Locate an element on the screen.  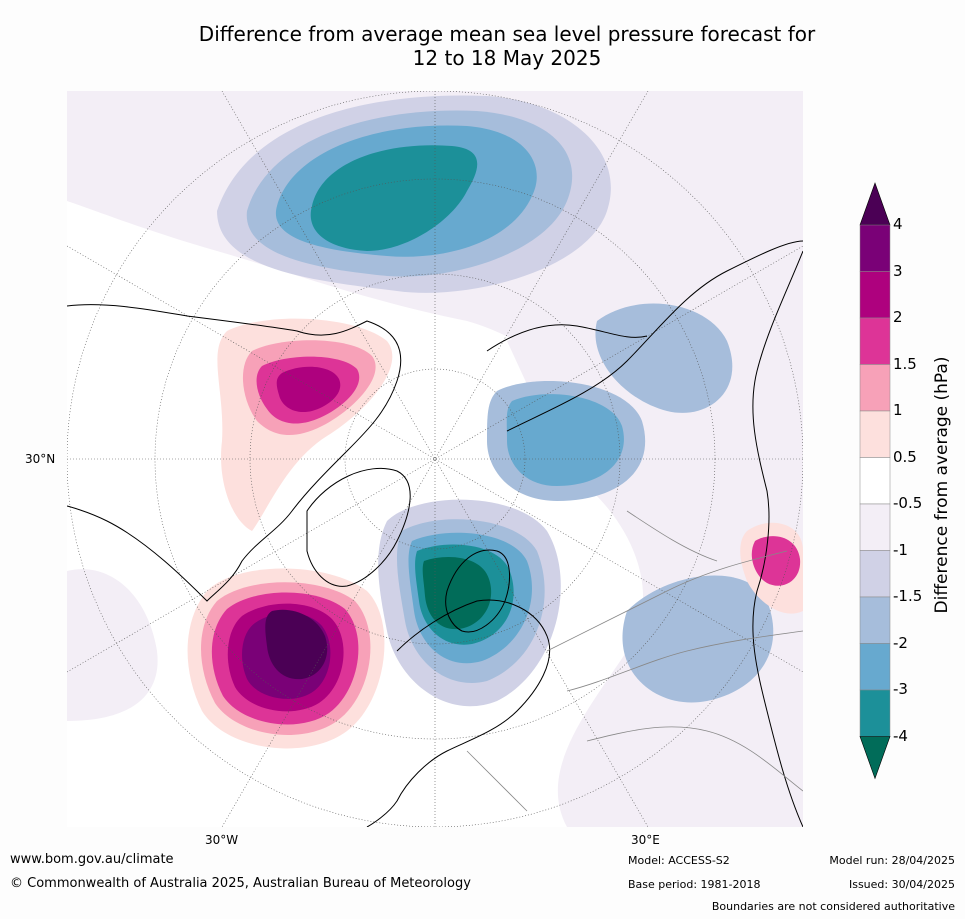
colorbar-bands is located at coordinates (875, 481).